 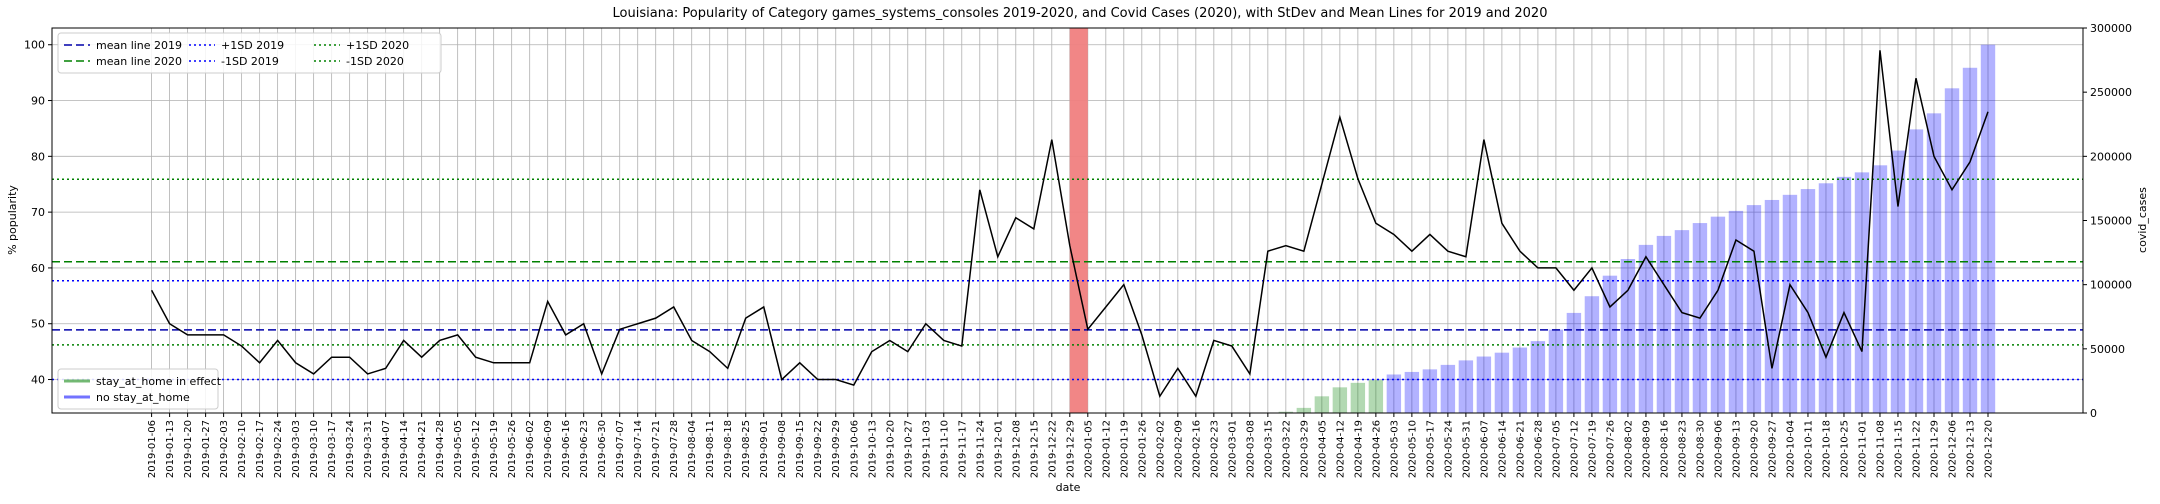 What do you see at coordinates (1844, 449) in the screenshot?
I see `x-tick-label: 2020-10-25` at bounding box center [1844, 449].